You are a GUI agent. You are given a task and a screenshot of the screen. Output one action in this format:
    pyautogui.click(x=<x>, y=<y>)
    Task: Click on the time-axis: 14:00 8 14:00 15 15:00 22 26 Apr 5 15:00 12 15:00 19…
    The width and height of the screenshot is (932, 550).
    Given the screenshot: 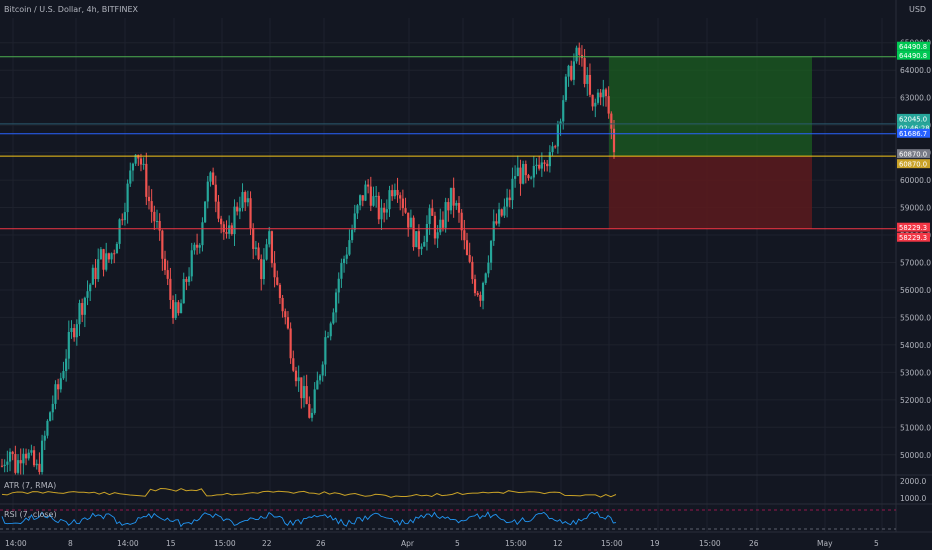 What is the action you would take?
    pyautogui.click(x=442, y=543)
    